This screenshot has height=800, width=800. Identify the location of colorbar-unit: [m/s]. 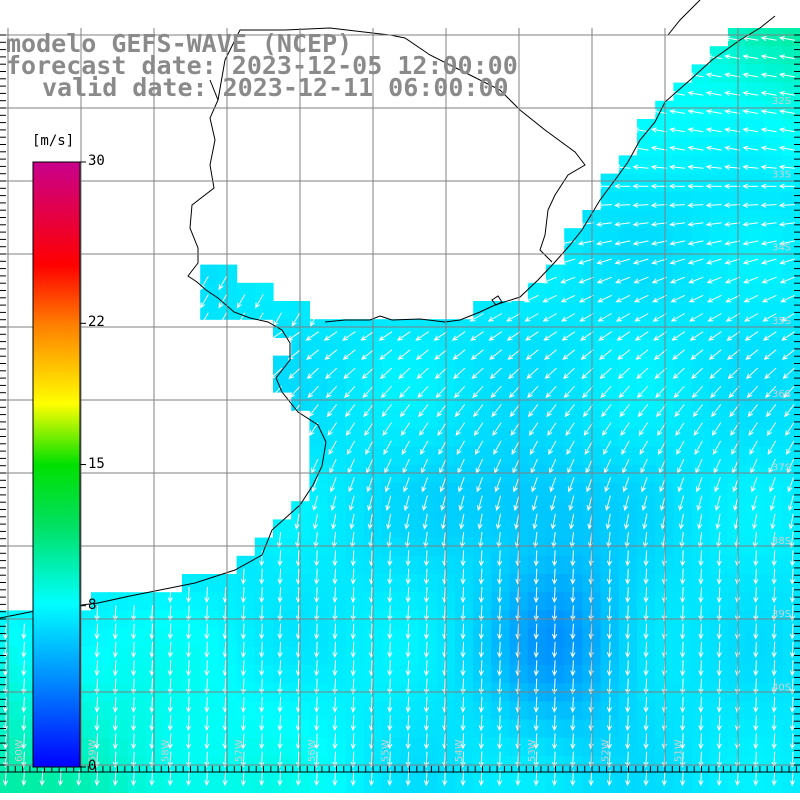
(53, 141).